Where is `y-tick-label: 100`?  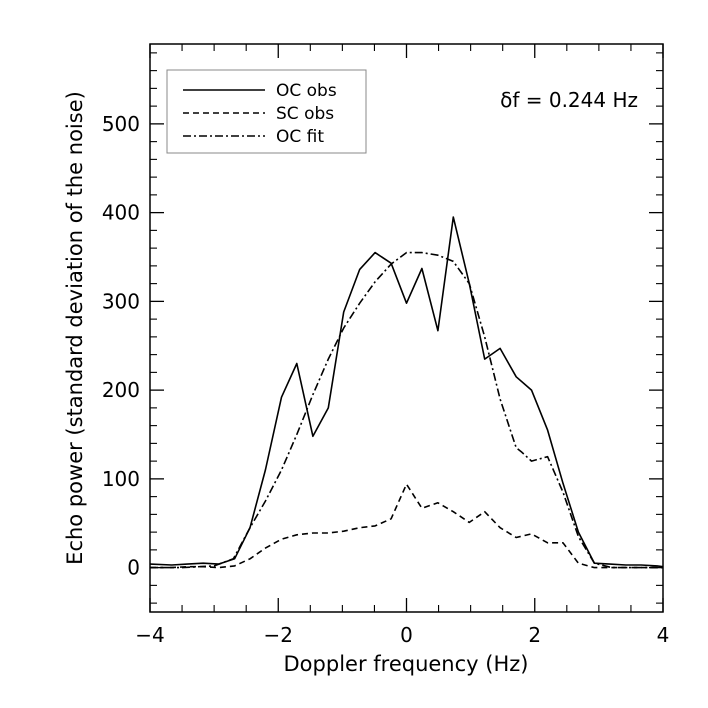
y-tick-label: 100 is located at coordinates (121, 479).